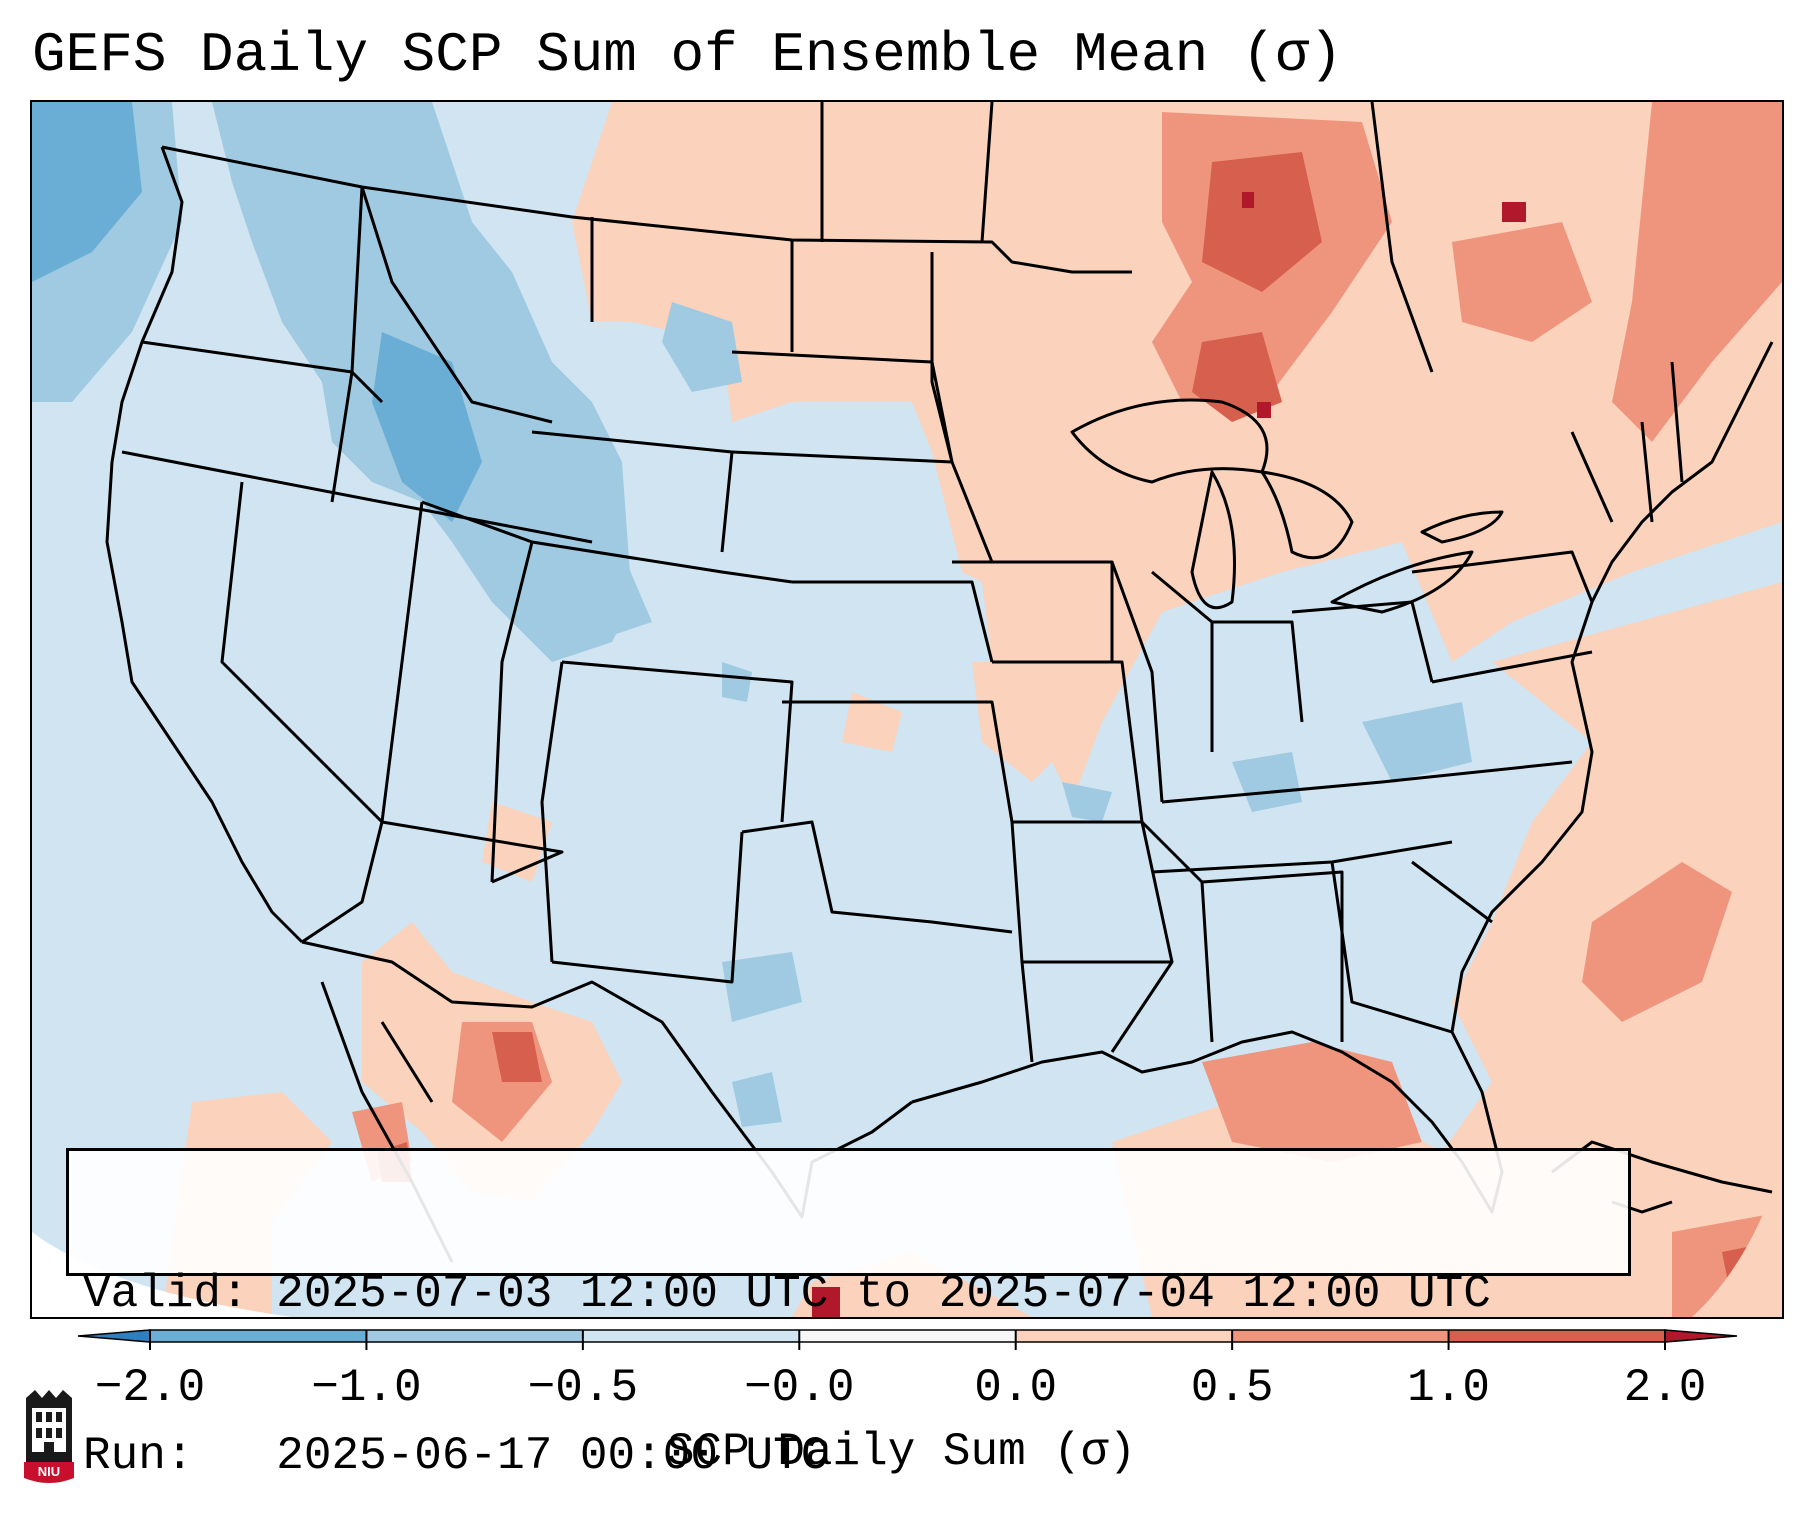  What do you see at coordinates (257, 312) in the screenshot?
I see `negative-strong-layer` at bounding box center [257, 312].